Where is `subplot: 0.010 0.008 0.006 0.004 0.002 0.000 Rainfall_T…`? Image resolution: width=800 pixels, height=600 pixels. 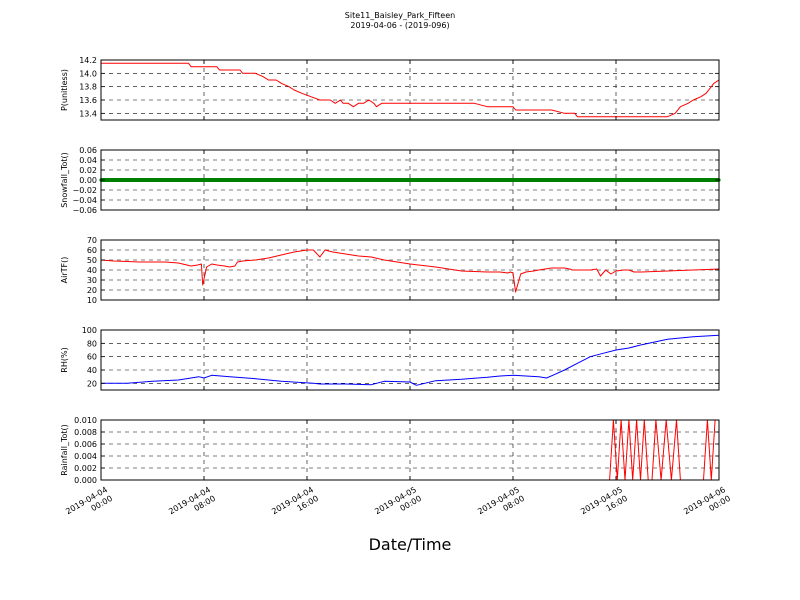 subplot: 0.010 0.008 0.006 0.004 0.002 0.000 Rainfall_T… is located at coordinates (390, 450).